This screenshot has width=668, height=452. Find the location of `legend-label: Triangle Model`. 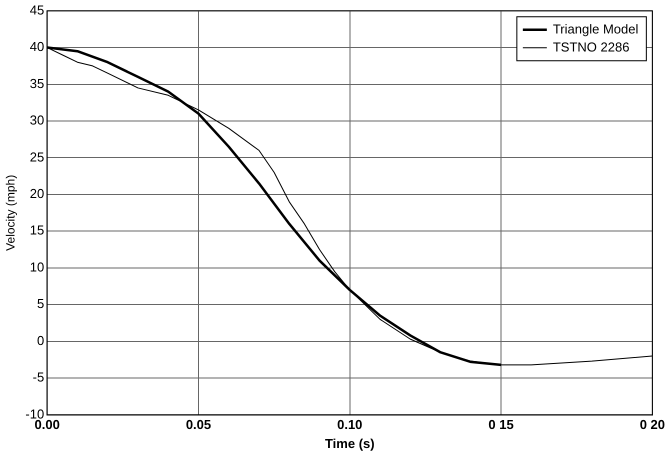

legend-label: Triangle Model is located at coordinates (595, 28).